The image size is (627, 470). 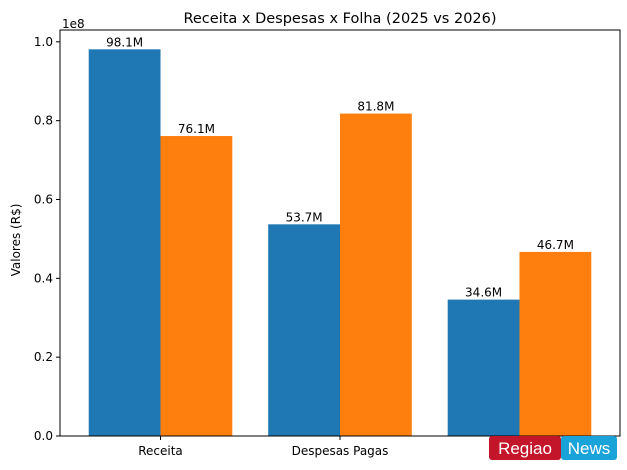 I want to click on watermark-right-bg, so click(x=589, y=448).